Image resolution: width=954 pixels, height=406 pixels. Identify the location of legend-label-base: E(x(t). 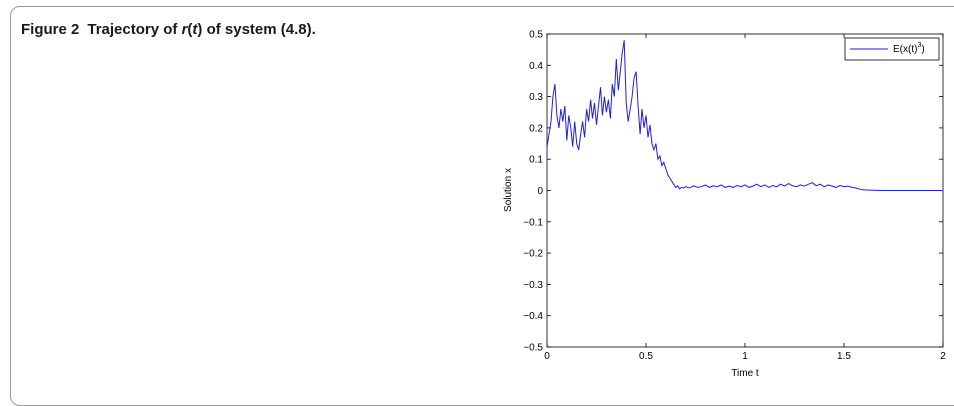
(905, 49).